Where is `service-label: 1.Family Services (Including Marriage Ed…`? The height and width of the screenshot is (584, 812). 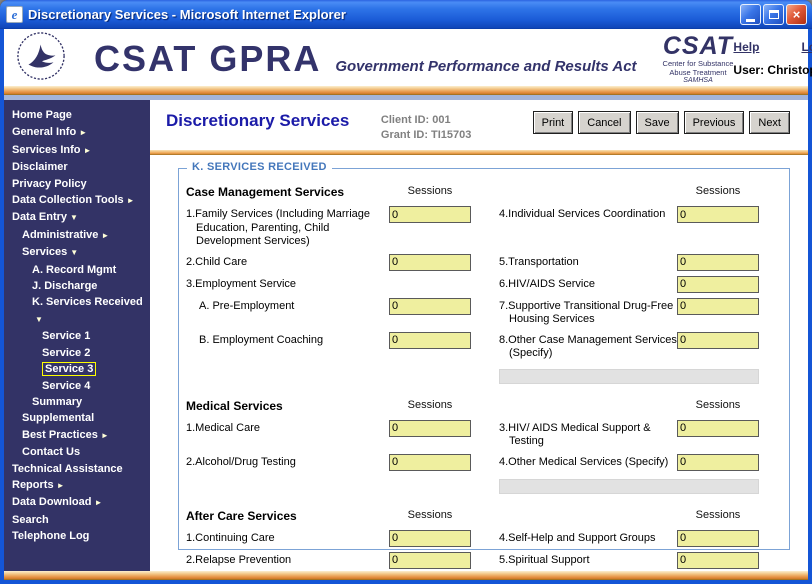
service-label: 1.Family Services (Including Marriage Ed… is located at coordinates (278, 227).